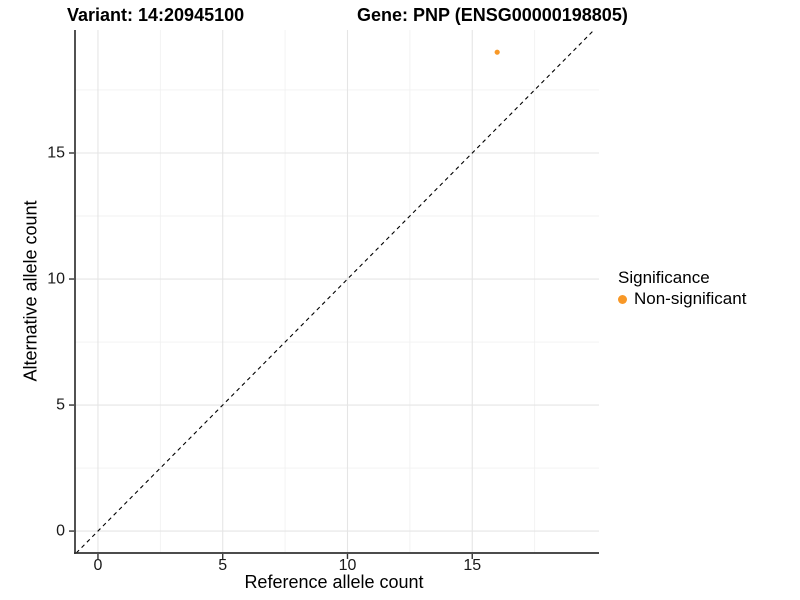 Image resolution: width=800 pixels, height=600 pixels. What do you see at coordinates (348, 565) in the screenshot?
I see `x-tick-label: 10` at bounding box center [348, 565].